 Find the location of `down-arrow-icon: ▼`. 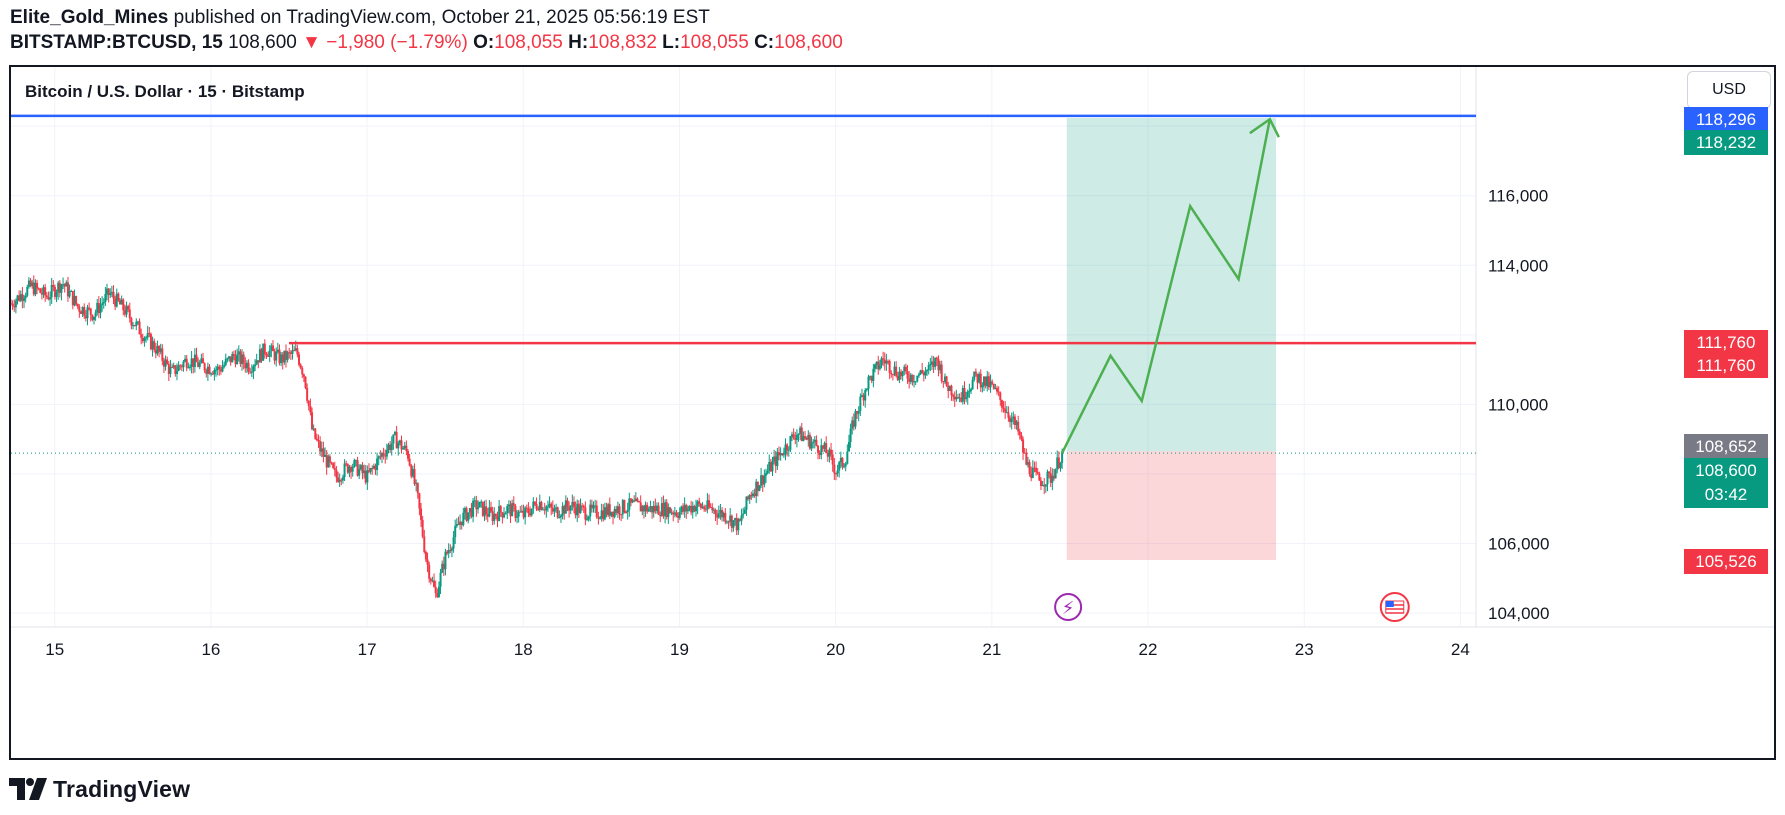

down-arrow-icon: ▼ is located at coordinates (311, 42).